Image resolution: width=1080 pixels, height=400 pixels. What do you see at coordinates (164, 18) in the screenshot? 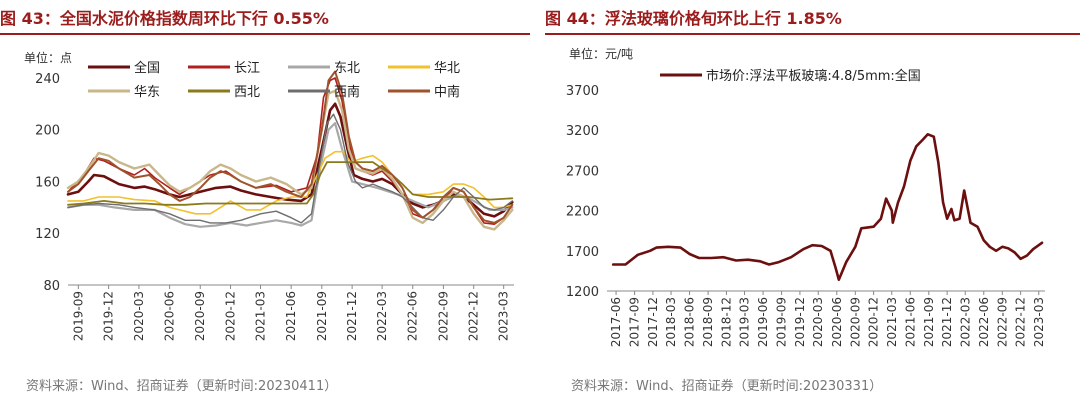
I see `chart-title: 图 43：全国水泥价格指数周环比下行 0.55%` at bounding box center [164, 18].